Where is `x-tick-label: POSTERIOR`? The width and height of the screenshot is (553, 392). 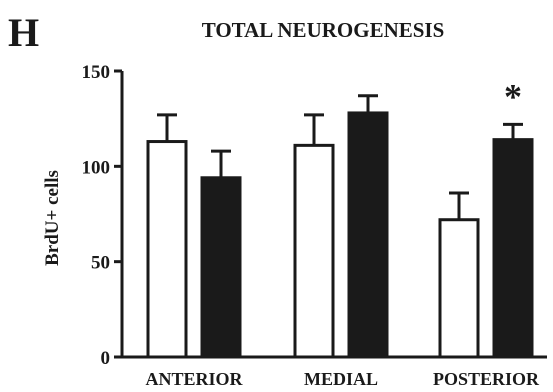
x-tick-label: POSTERIOR is located at coordinates (486, 379).